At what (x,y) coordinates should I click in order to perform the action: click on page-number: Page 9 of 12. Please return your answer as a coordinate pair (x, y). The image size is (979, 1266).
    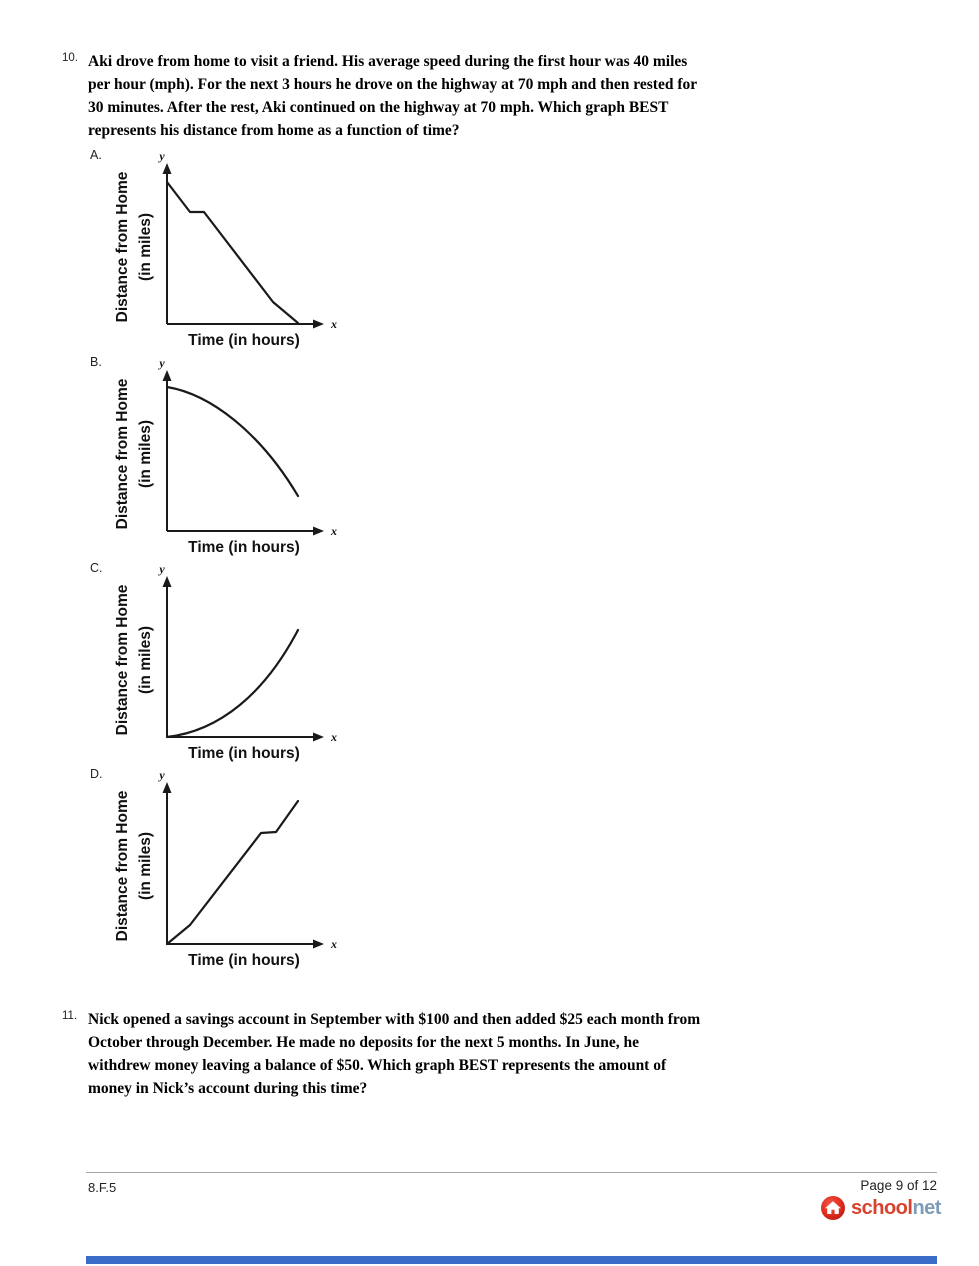
    Looking at the image, I should click on (898, 1185).